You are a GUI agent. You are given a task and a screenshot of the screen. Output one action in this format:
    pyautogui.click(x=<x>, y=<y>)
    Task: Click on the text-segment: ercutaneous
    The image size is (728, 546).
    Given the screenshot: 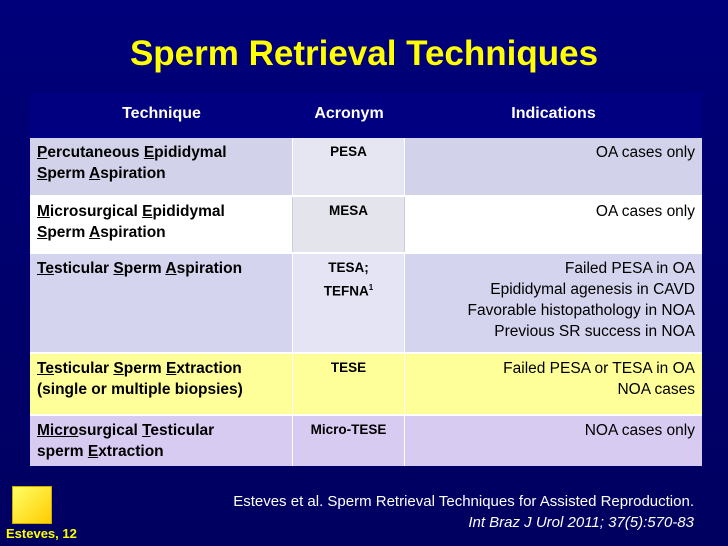 What is the action you would take?
    pyautogui.click(x=95, y=152)
    